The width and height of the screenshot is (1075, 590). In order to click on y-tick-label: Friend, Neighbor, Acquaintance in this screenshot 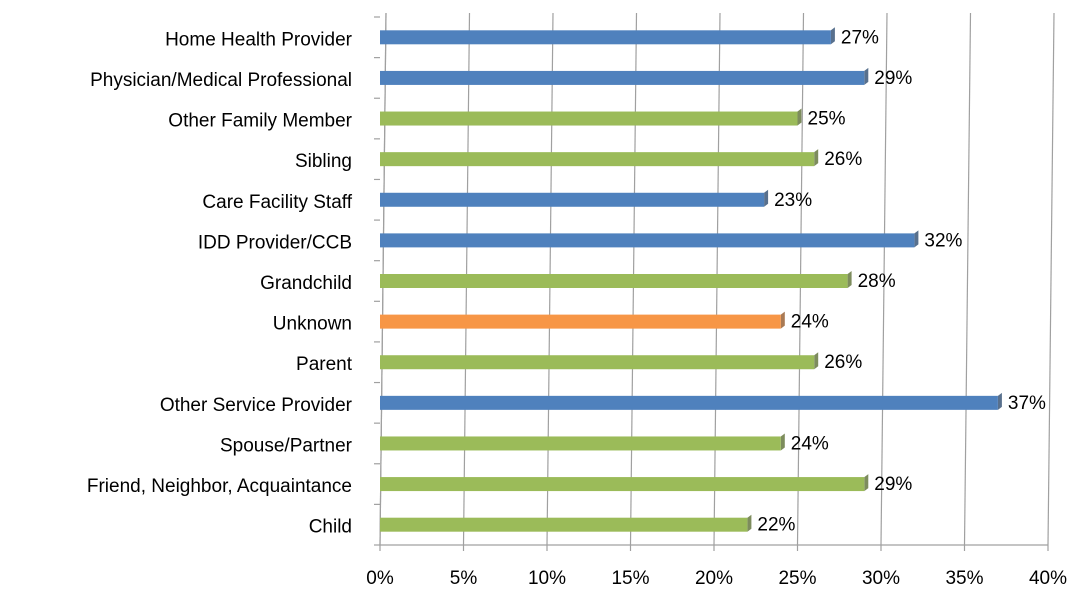, I will do `click(219, 486)`.